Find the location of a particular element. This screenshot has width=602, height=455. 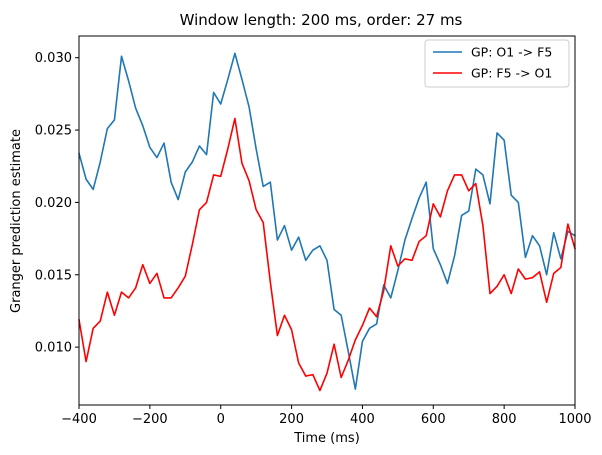

x-axis-title: Time (ms) is located at coordinates (326, 438).